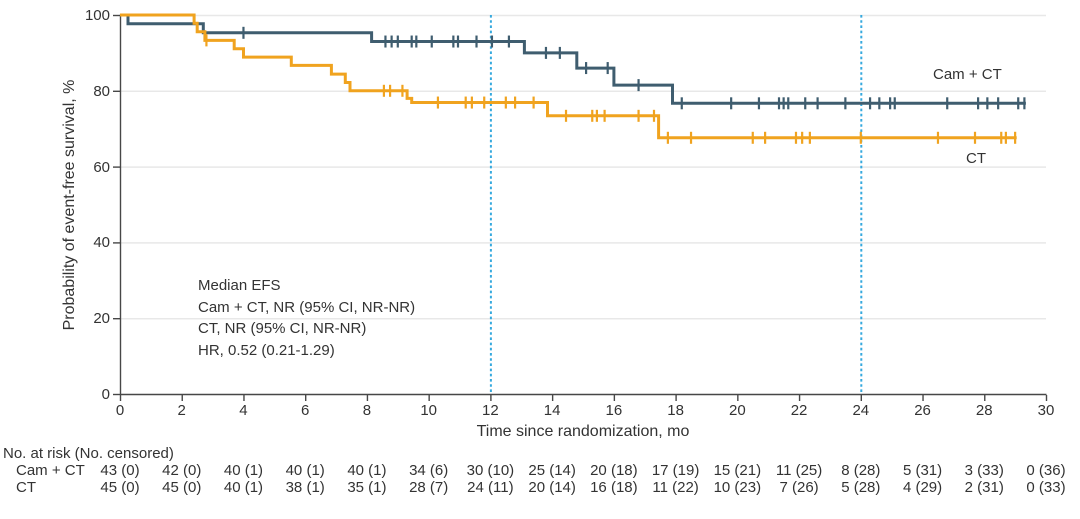 The image size is (1080, 519). I want to click on at-risk-cell-ct-26mo: 4 (29), so click(922, 487).